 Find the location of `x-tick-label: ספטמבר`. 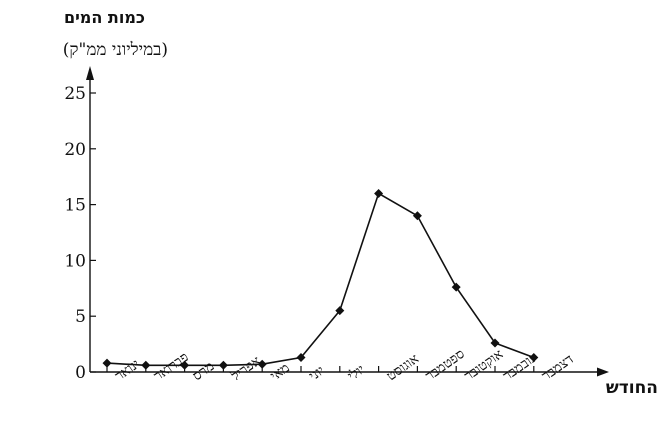

x-tick-label: ספטמבר is located at coordinates (446, 365).